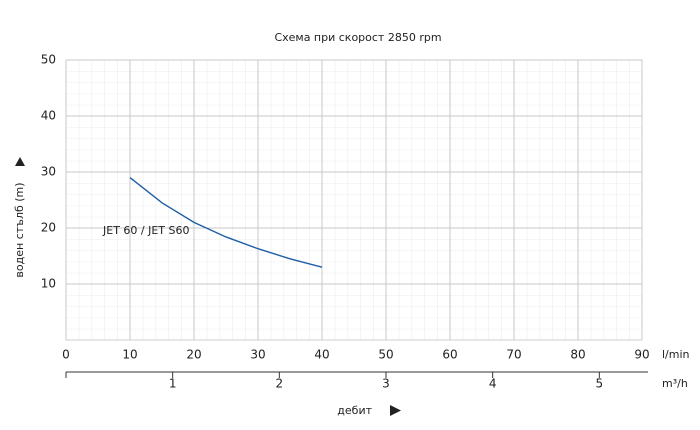  What do you see at coordinates (357, 37) in the screenshot?
I see `chart-title: Схема при скорост 2850 rpm` at bounding box center [357, 37].